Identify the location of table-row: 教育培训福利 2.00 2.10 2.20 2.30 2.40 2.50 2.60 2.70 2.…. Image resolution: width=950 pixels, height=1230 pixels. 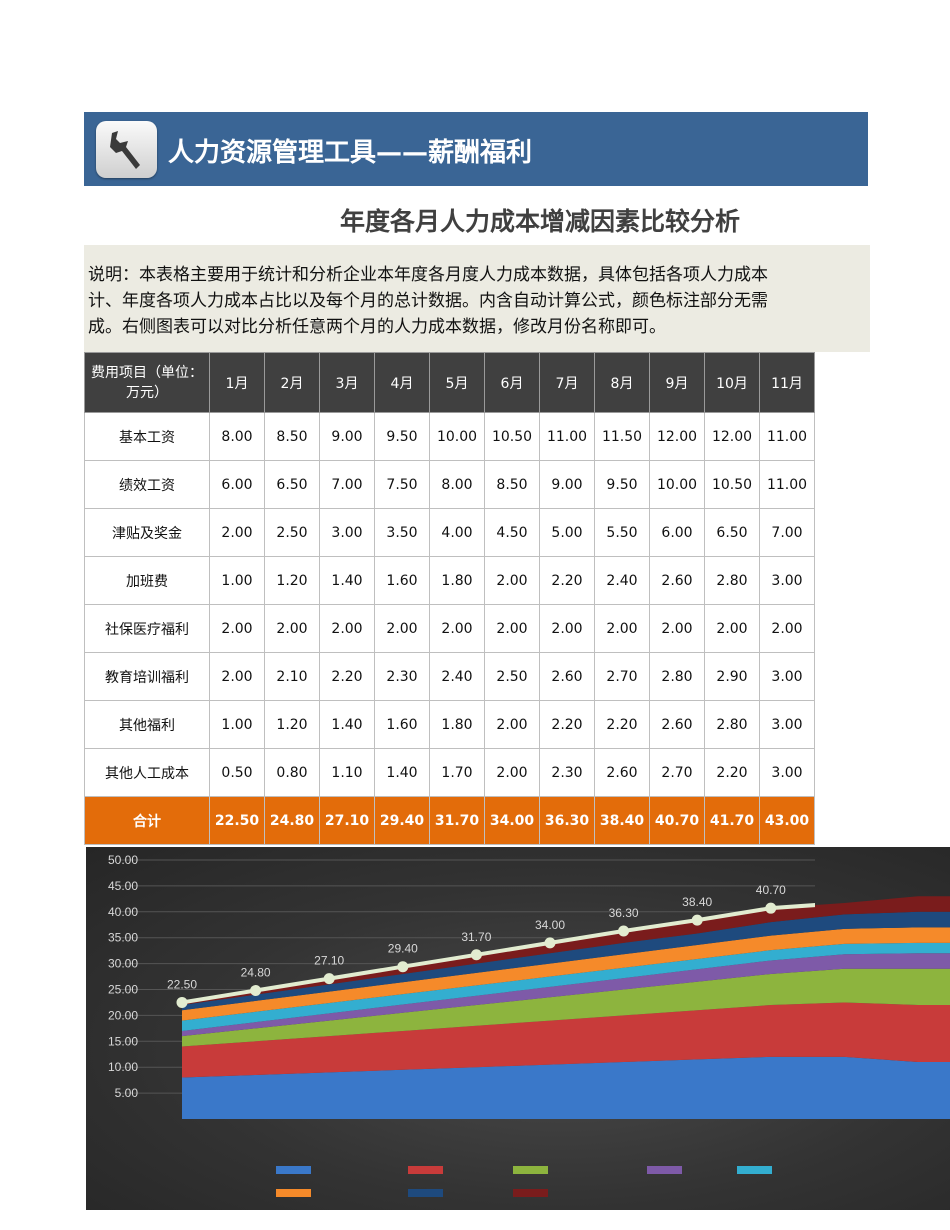
(449, 676).